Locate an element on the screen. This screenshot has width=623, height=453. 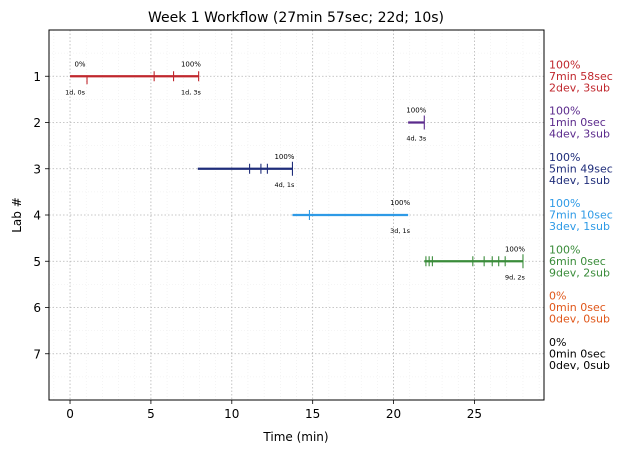
lab-3-summary-line: 100% is located at coordinates (564, 157).